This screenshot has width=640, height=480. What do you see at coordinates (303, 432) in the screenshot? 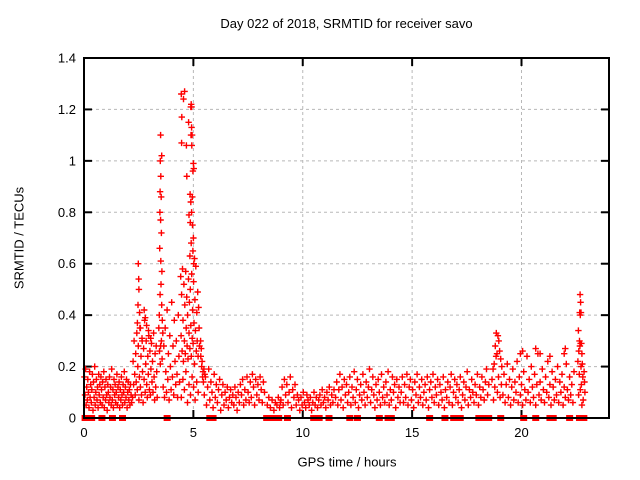
I see `x-tick-label: 10` at bounding box center [303, 432].